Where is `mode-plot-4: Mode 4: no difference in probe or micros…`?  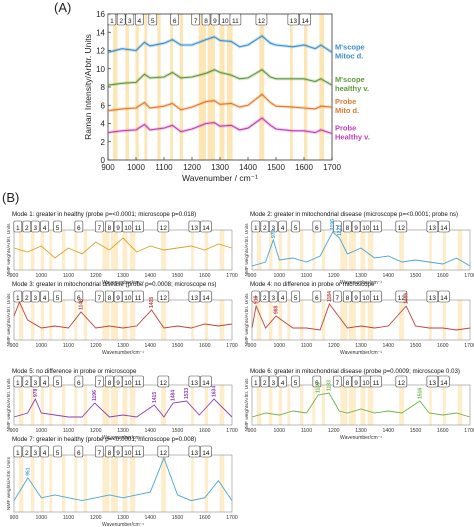 mode-plot-4: Mode 4: no difference in probe or micros… is located at coordinates (359, 318).